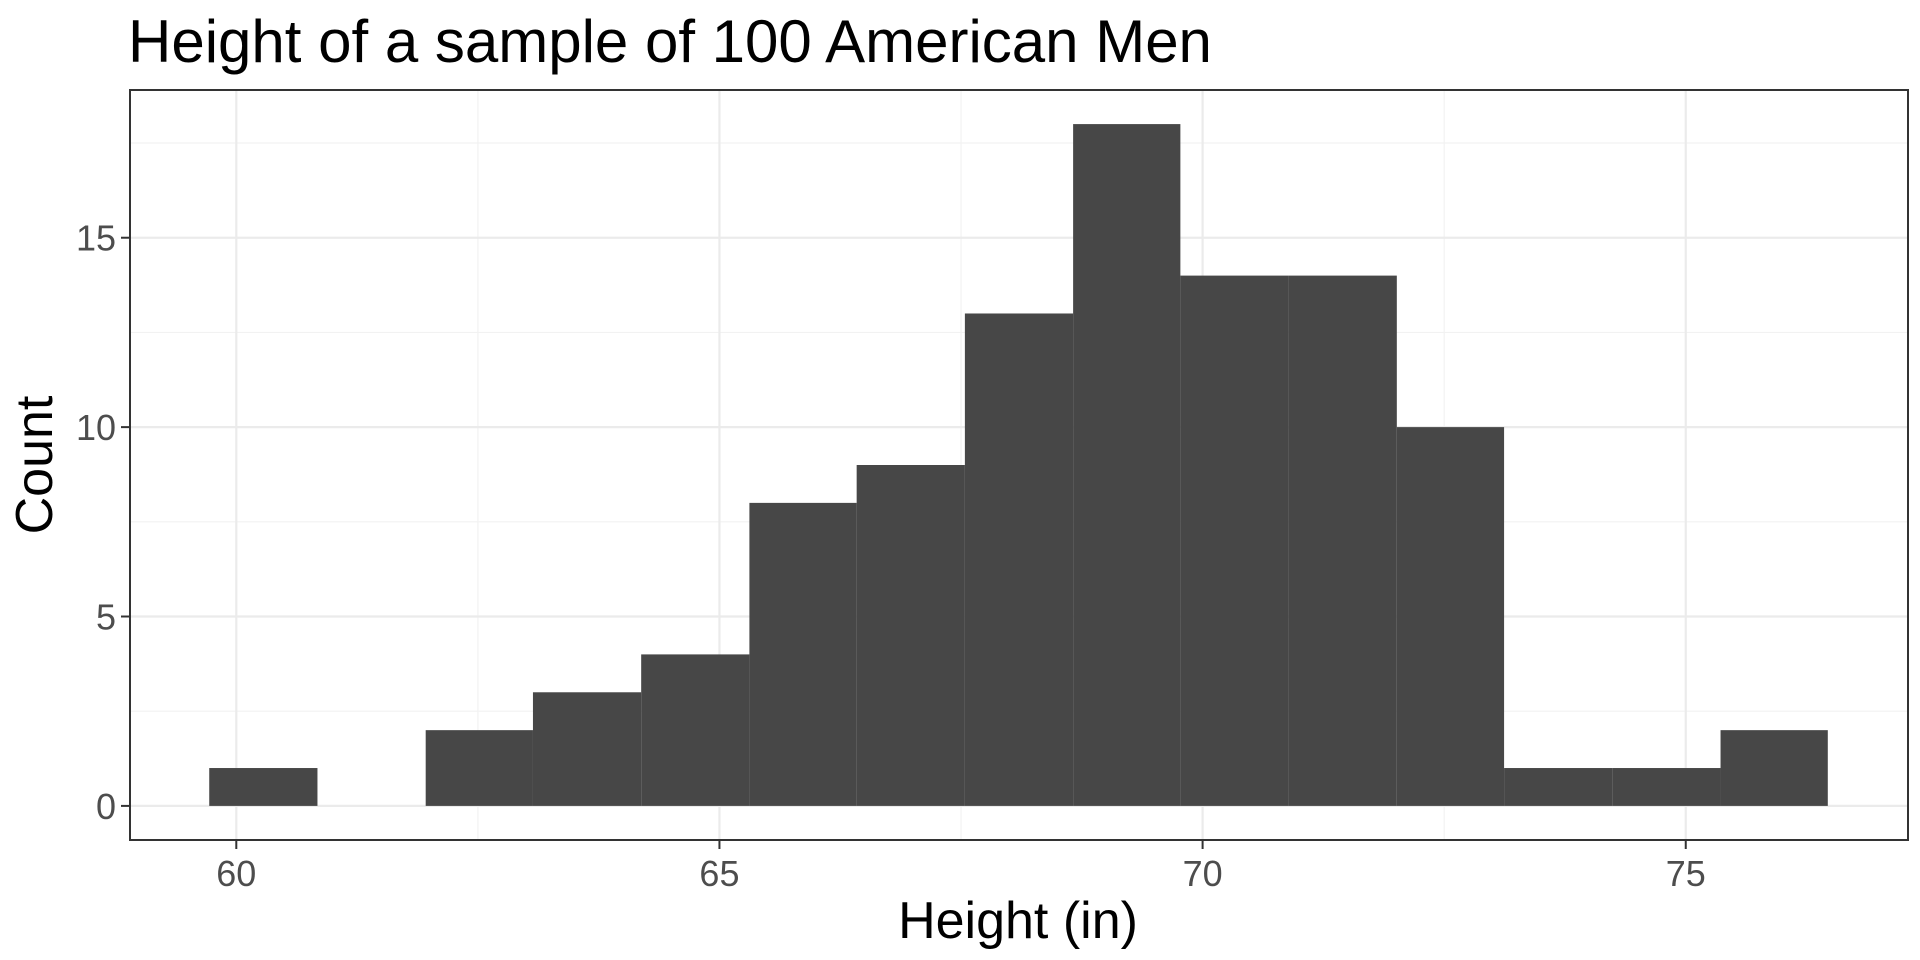  Describe the element at coordinates (103, 522) in the screenshot. I see `y-axis: 0 5 10 15` at that location.